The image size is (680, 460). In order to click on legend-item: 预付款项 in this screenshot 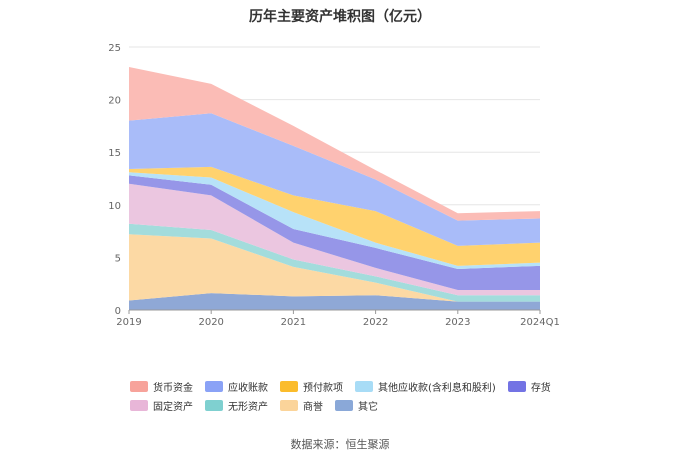, I will do `click(311, 386)`.